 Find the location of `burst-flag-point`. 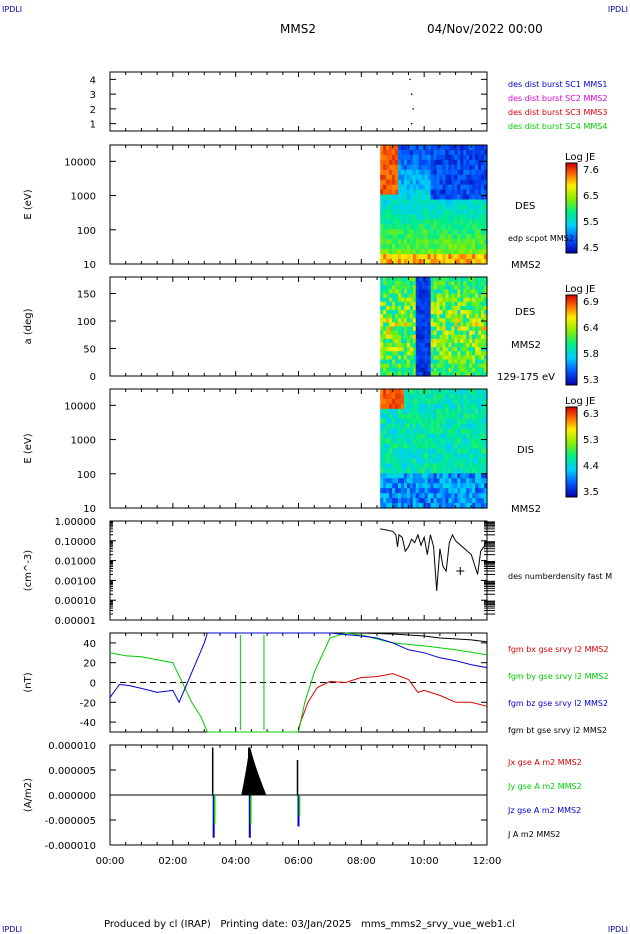

burst-flag-point is located at coordinates (411, 94).